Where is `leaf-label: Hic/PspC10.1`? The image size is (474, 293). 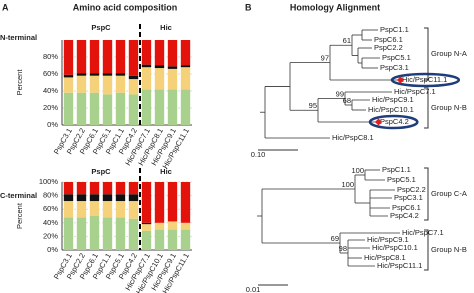
leaf-label: Hic/PspC10.1 is located at coordinates (395, 247).